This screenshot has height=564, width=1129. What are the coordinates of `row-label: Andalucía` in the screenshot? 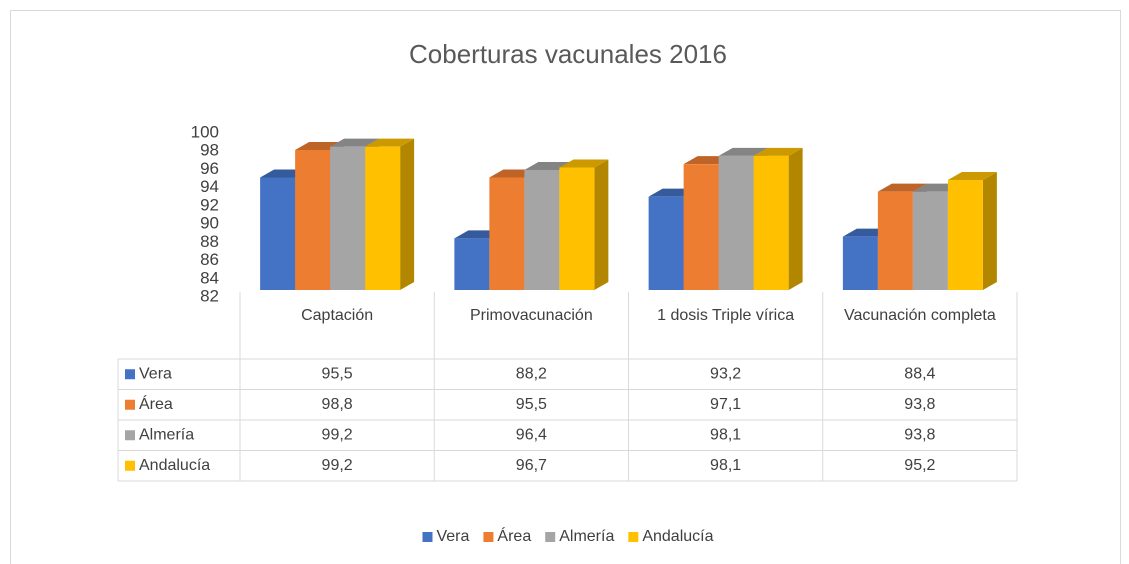 It's located at (174, 465).